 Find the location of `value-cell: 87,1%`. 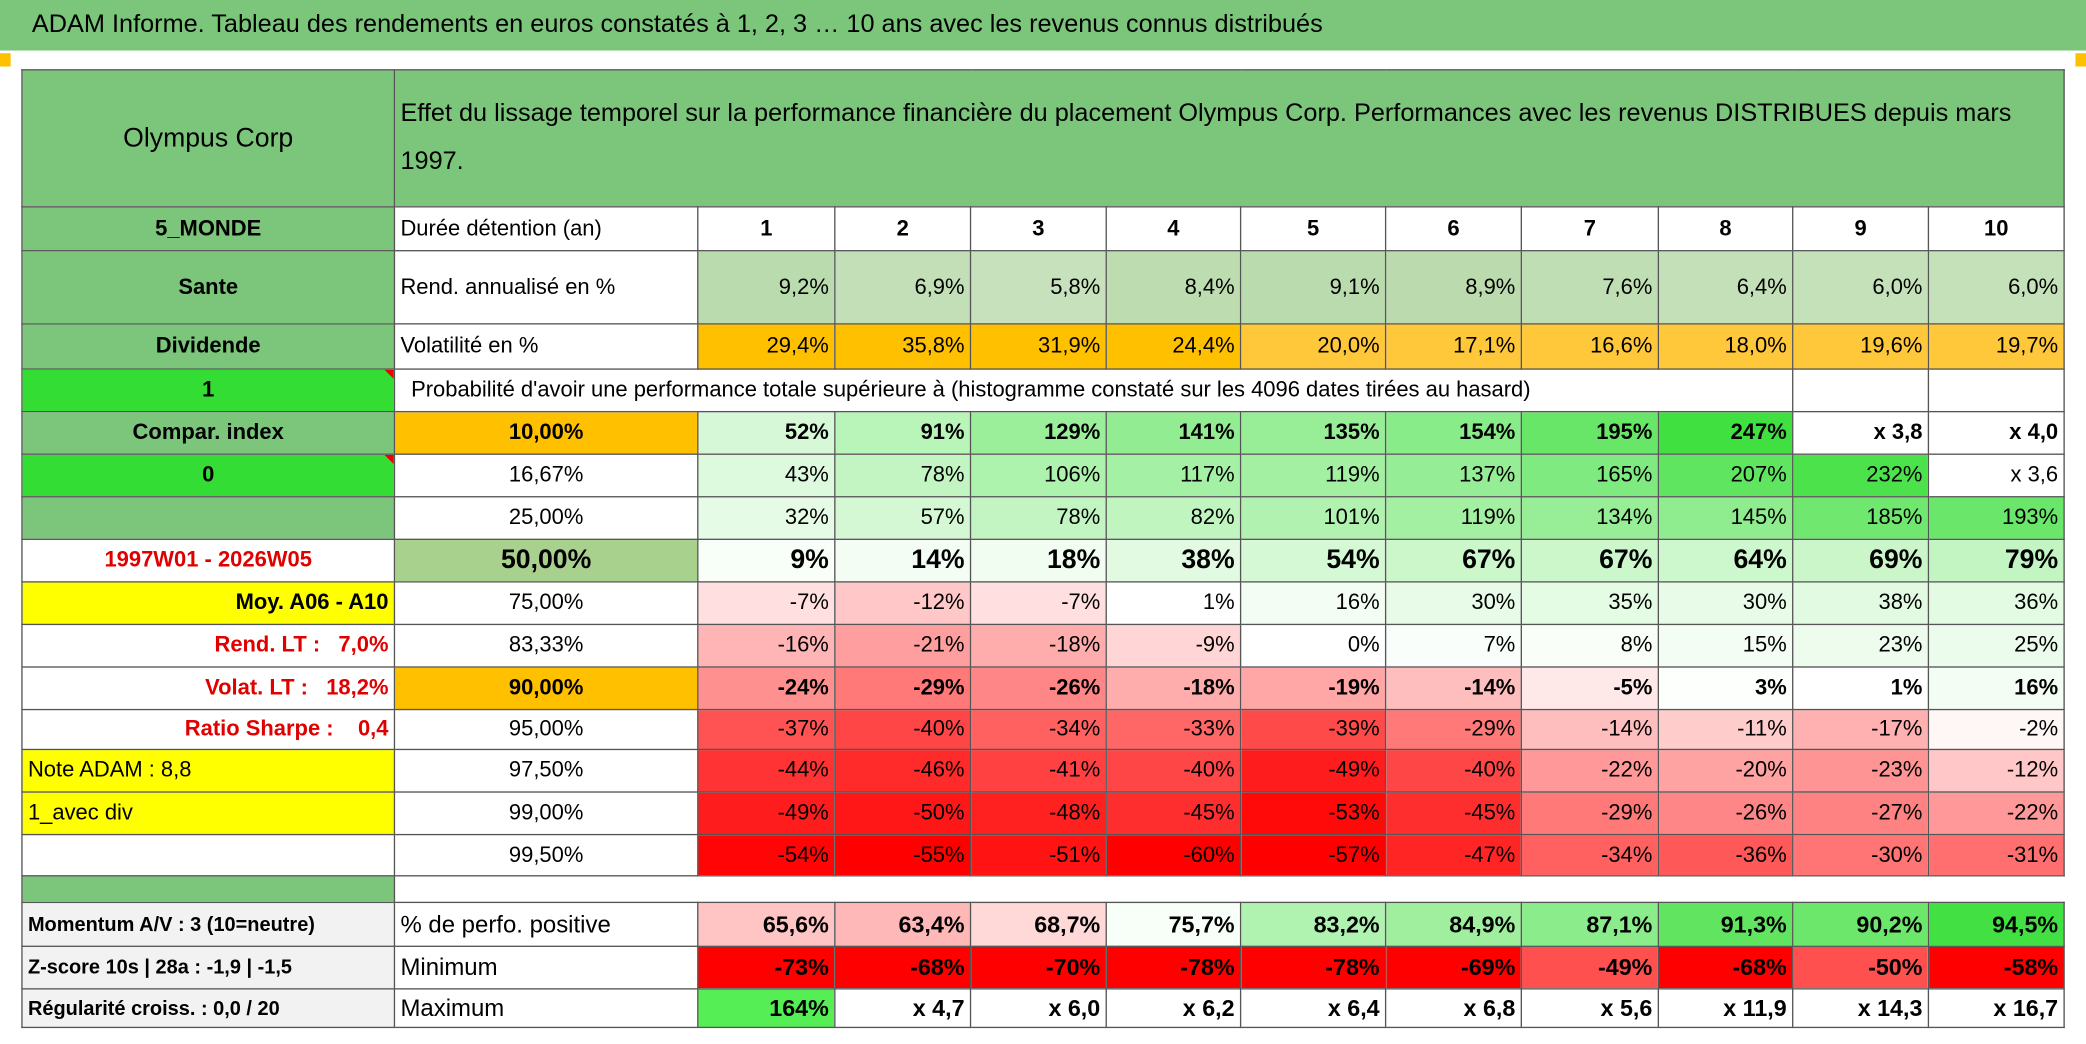

value-cell: 87,1% is located at coordinates (1590, 924).